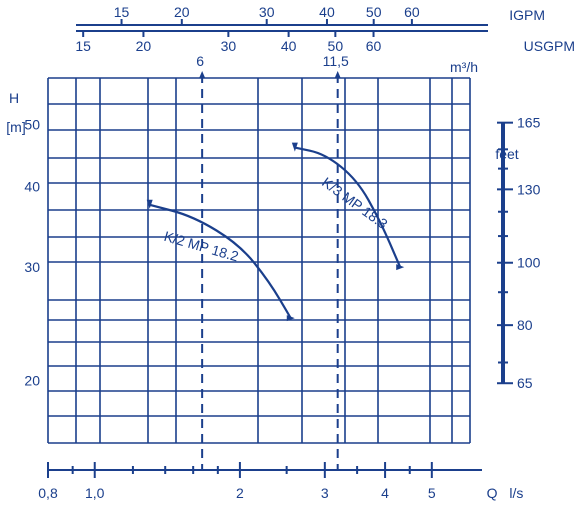  What do you see at coordinates (289, 46) in the screenshot?
I see `usgpm-tick-label: 40` at bounding box center [289, 46].